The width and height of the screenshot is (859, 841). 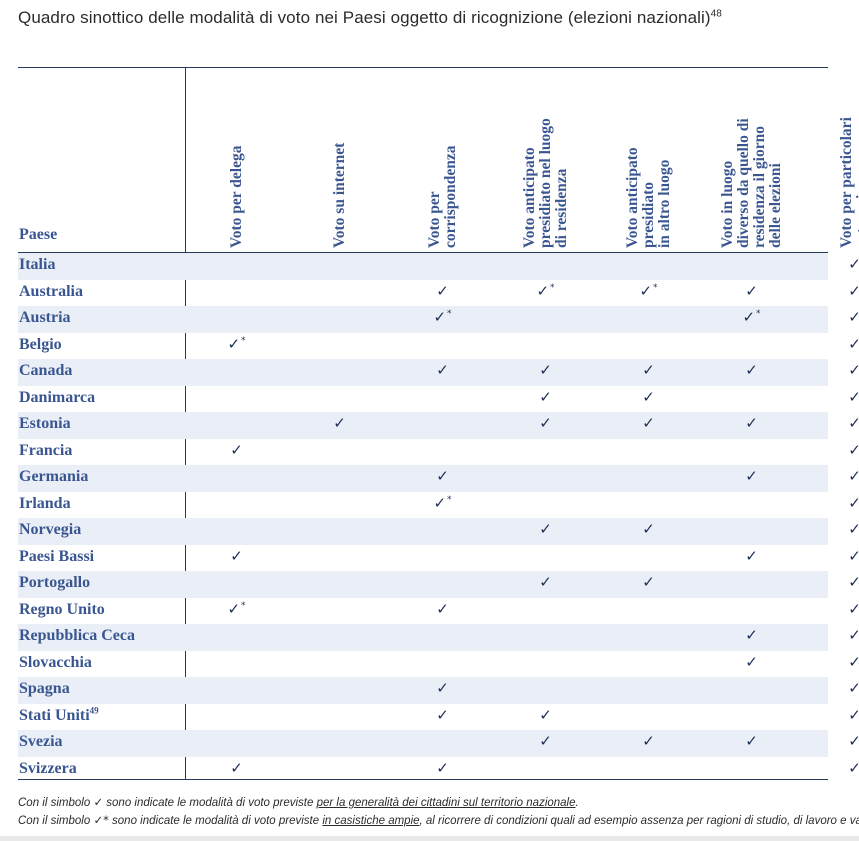 What do you see at coordinates (438, 531) in the screenshot?
I see `table-row: Norvegia ✓ ✓ ✓` at bounding box center [438, 531].